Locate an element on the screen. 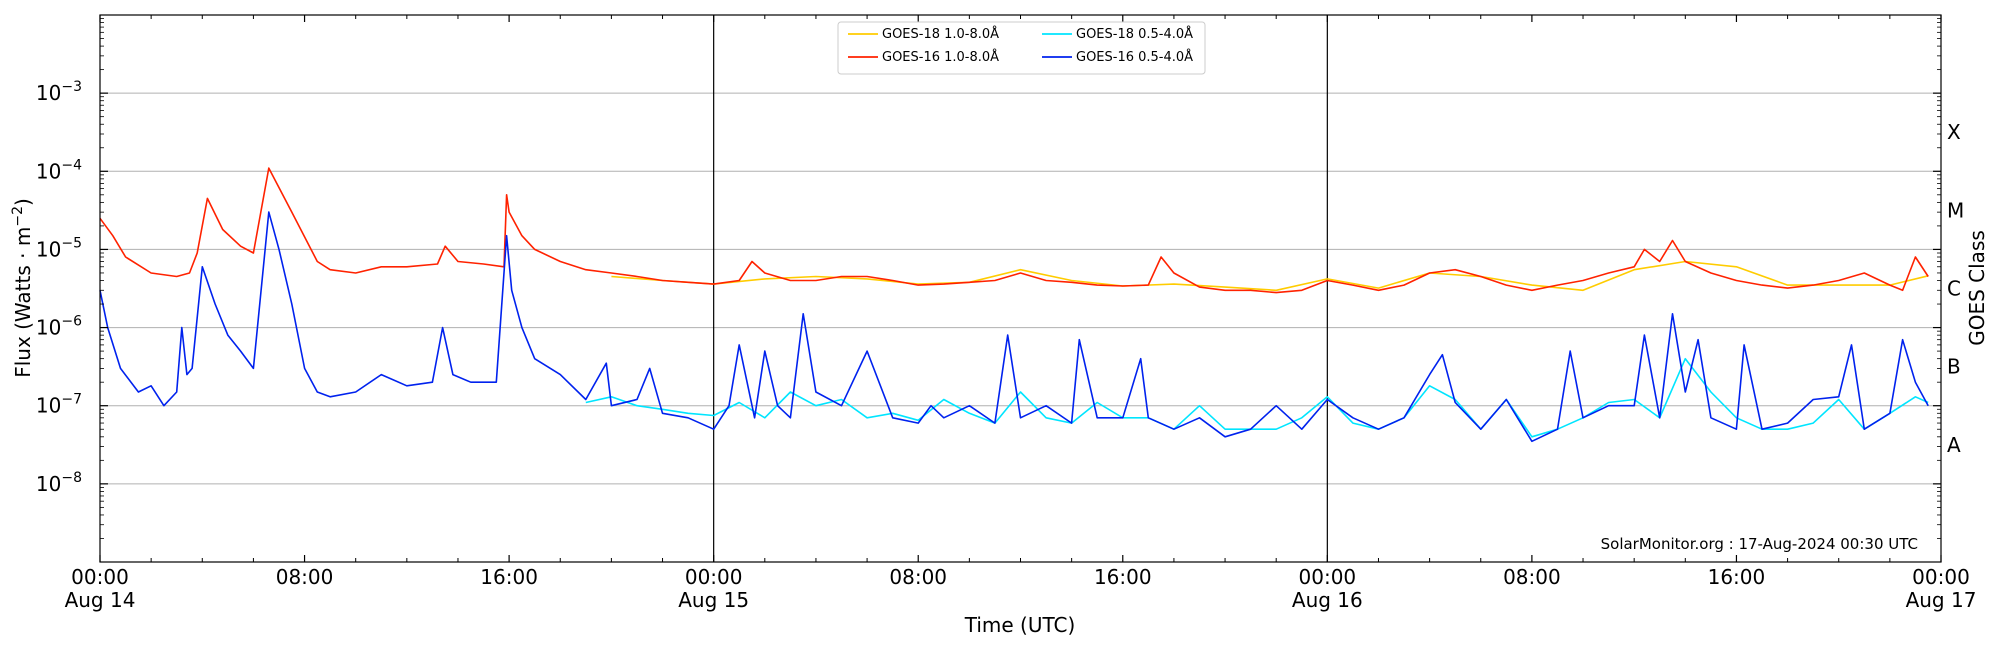  legend-box is located at coordinates (1021, 48).